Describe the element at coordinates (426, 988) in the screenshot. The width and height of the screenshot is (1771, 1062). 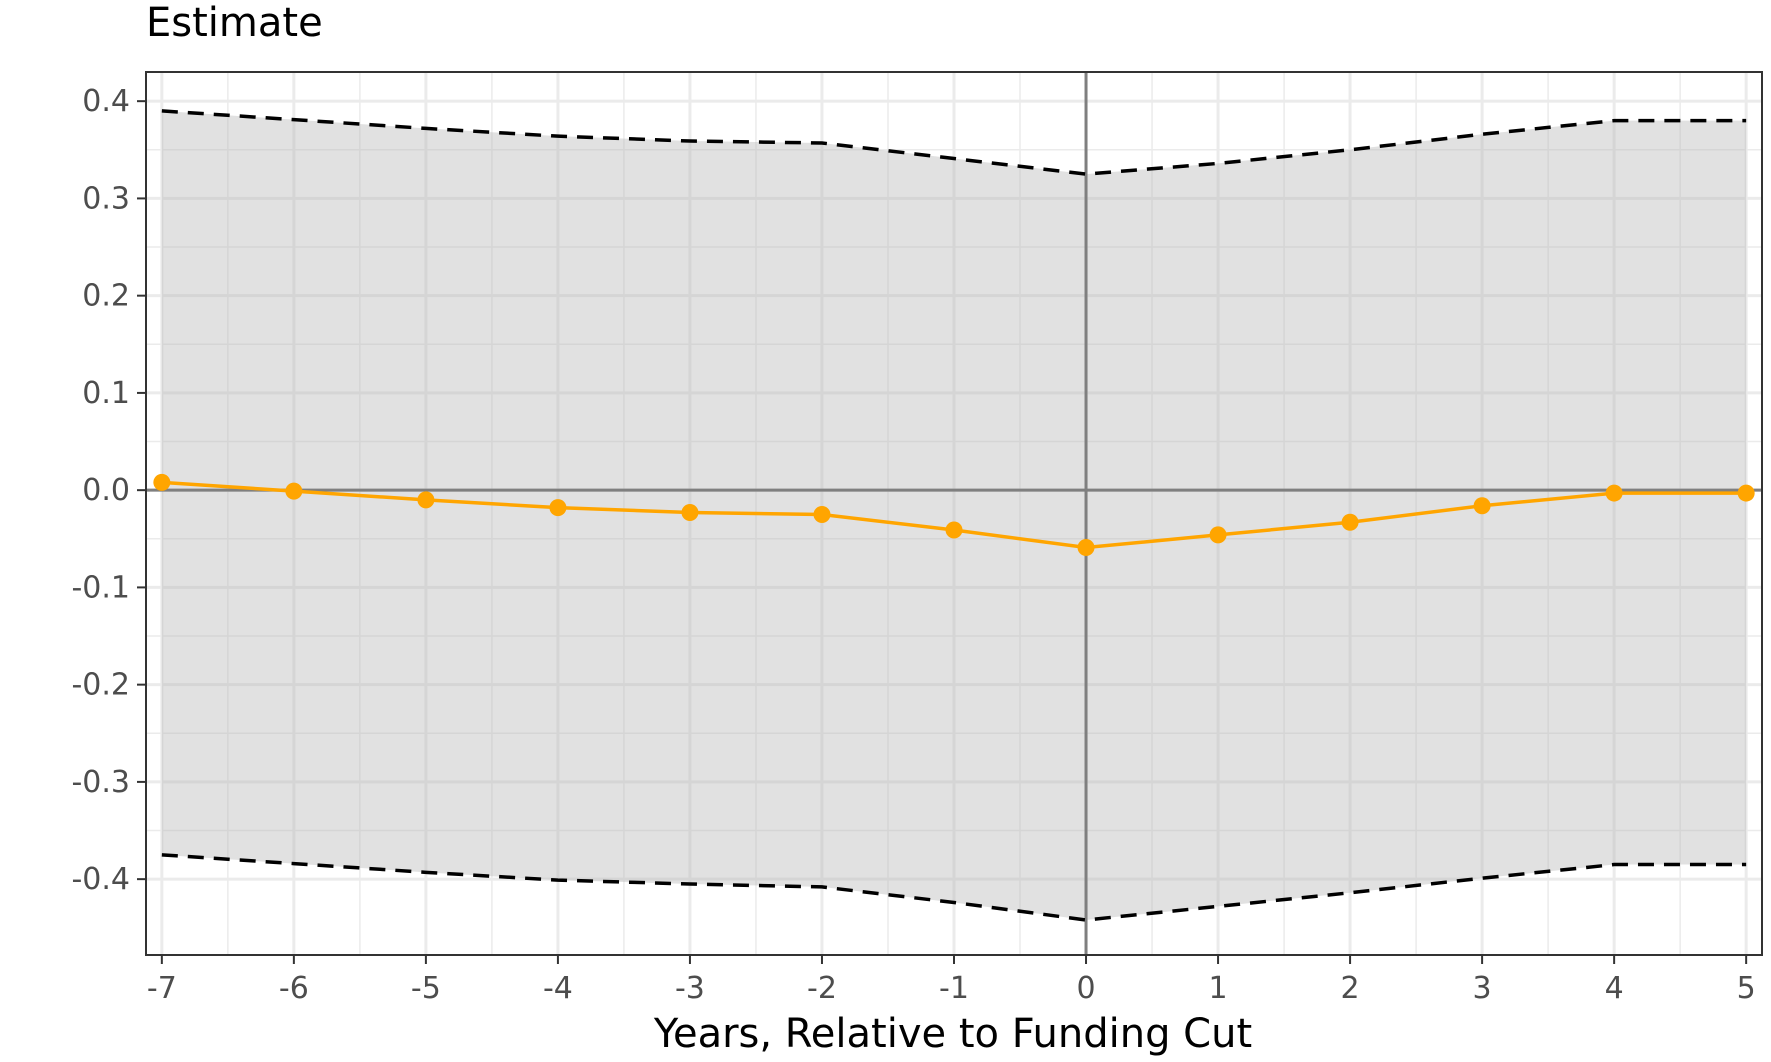
I see `x-tick-label: -5` at that location.